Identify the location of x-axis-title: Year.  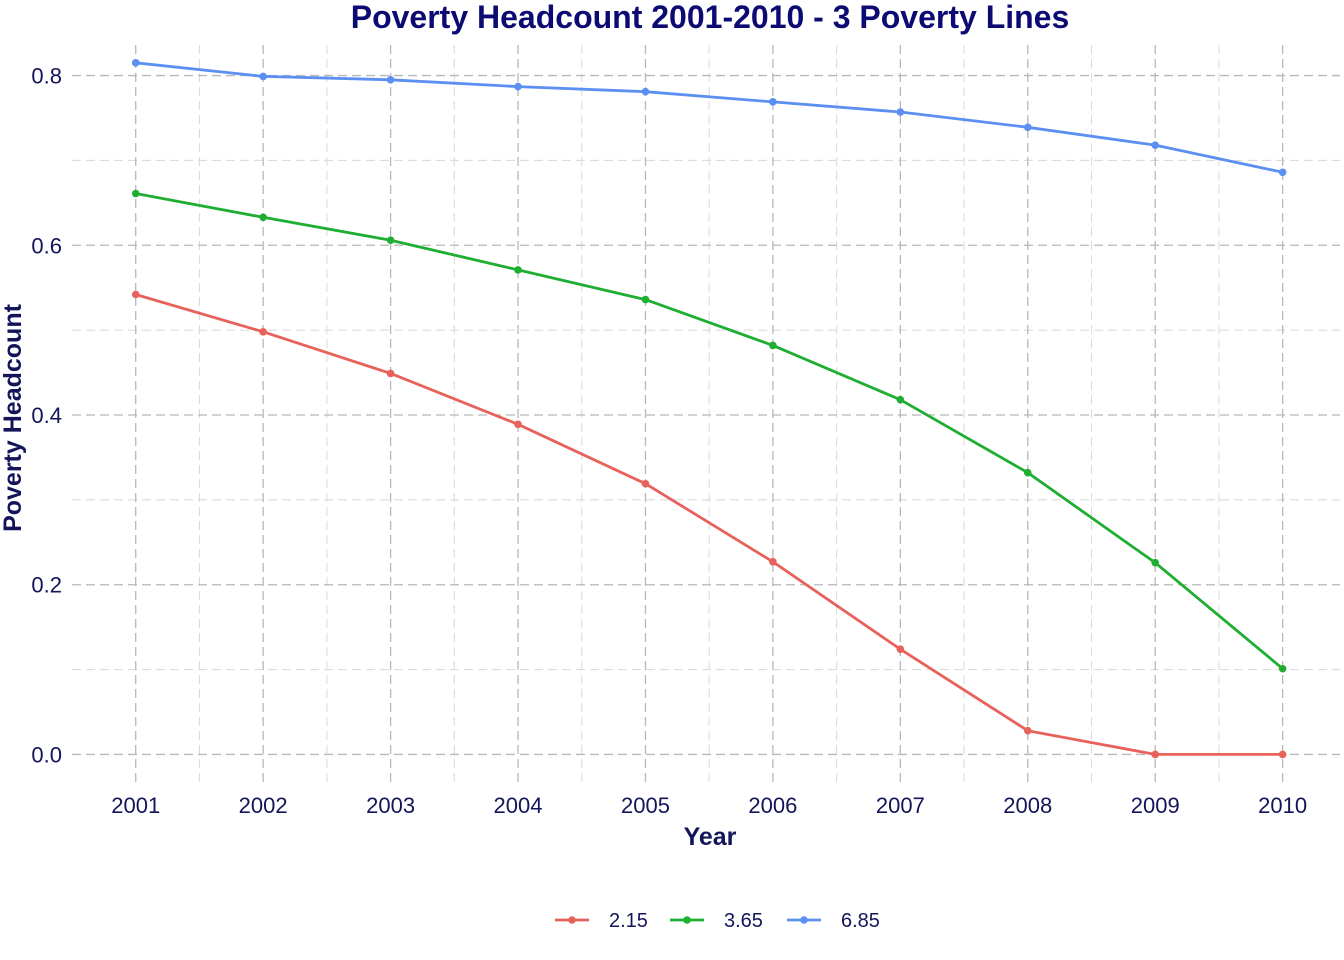
(710, 837).